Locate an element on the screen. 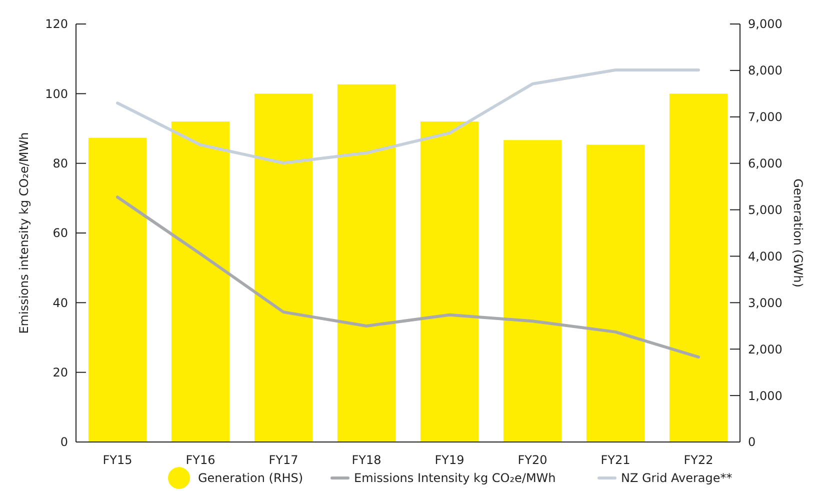 This screenshot has width=813, height=491. x-tick-label: FY15 is located at coordinates (117, 460).